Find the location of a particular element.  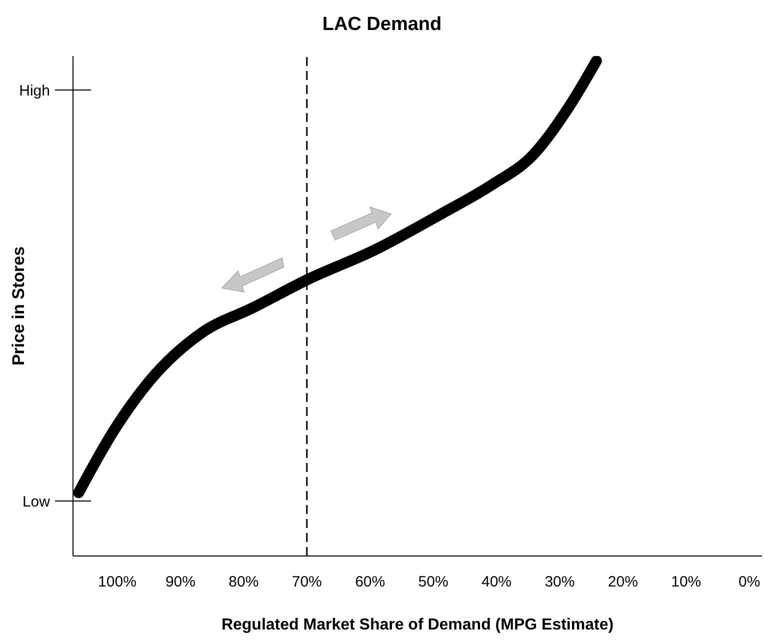

x-tick-label: 10% is located at coordinates (686, 582).